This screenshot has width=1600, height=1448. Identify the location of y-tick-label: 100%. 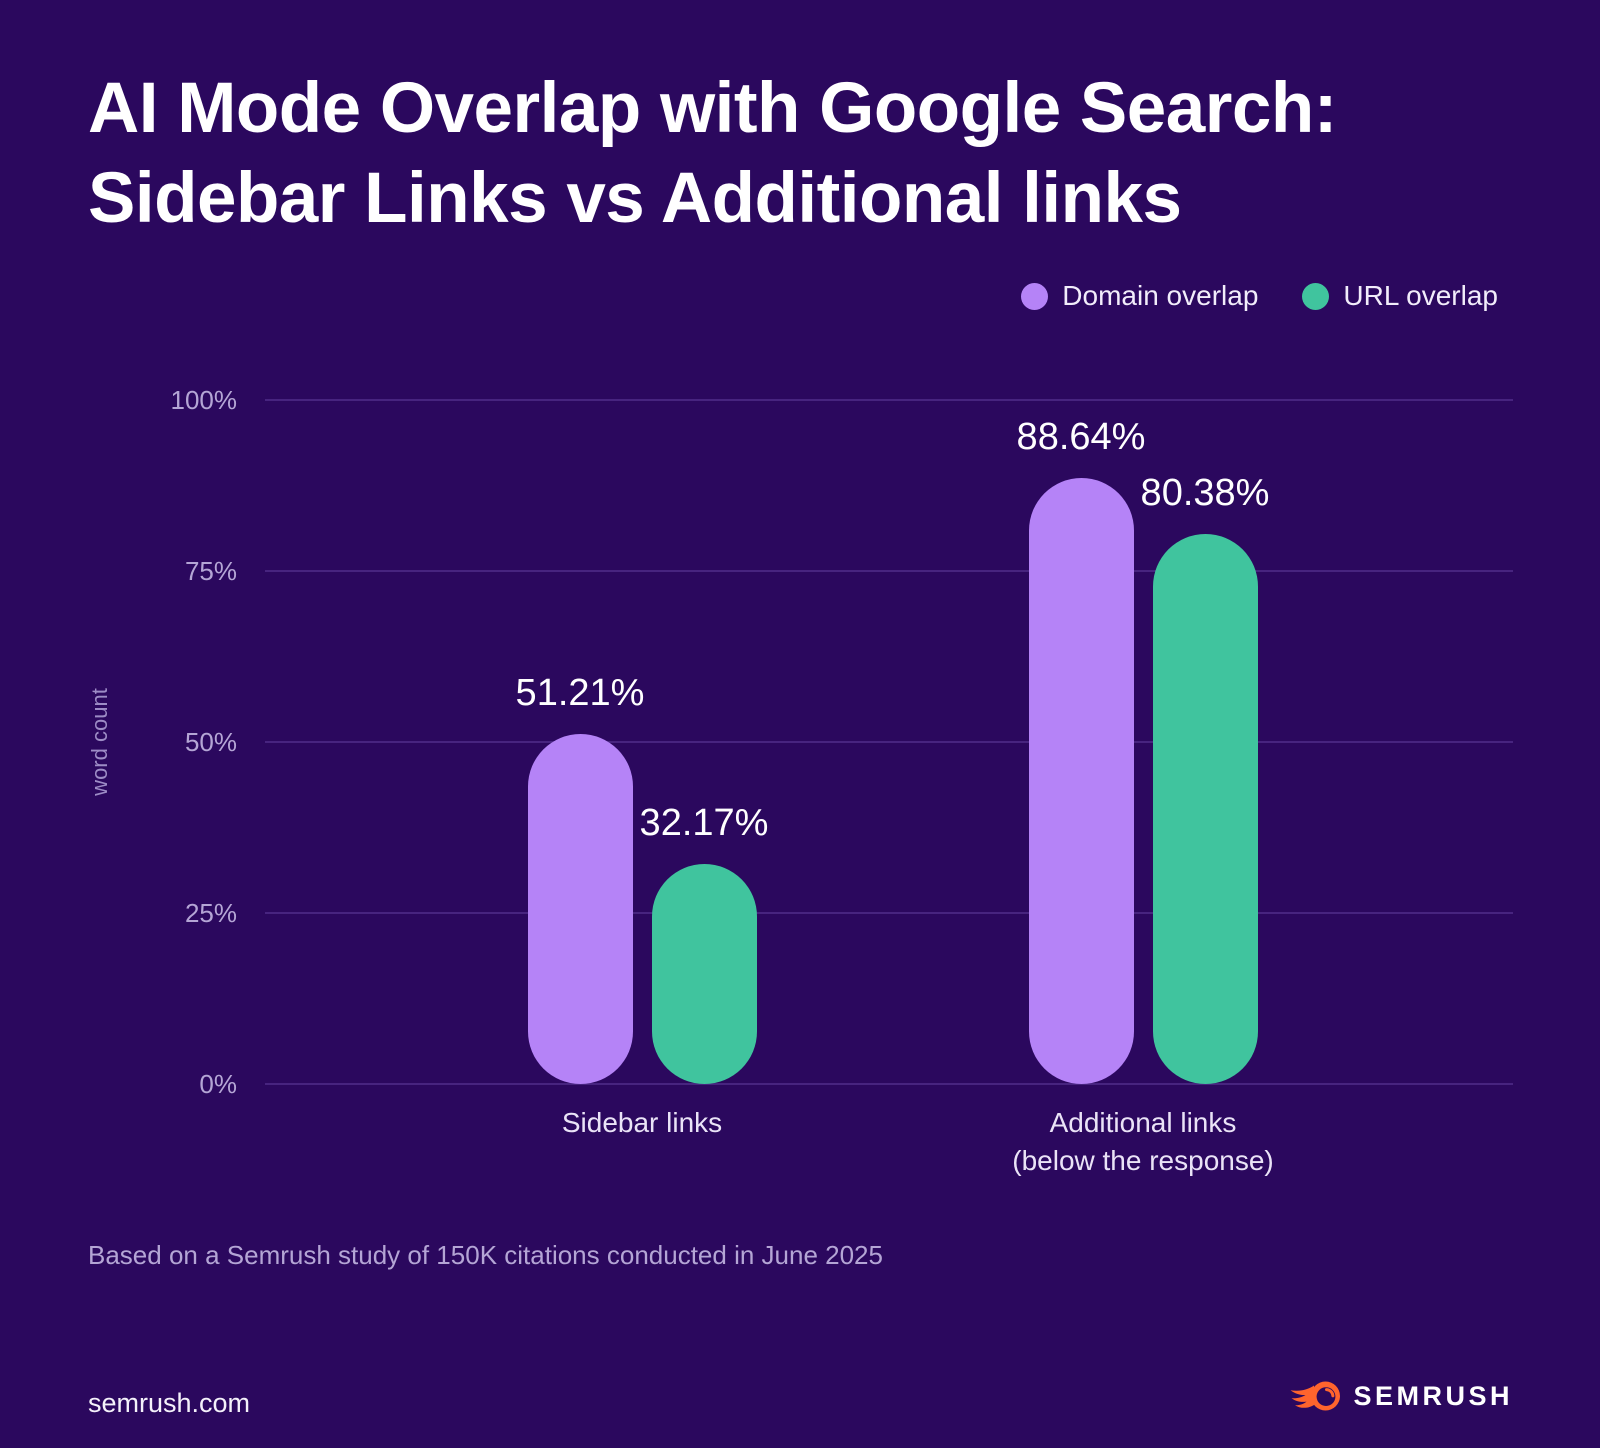
(204, 400).